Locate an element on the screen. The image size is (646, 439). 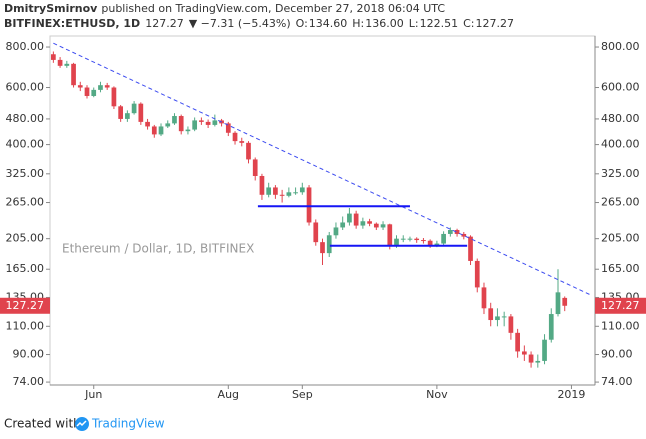
ohlc-value: 134.60 is located at coordinates (328, 23).